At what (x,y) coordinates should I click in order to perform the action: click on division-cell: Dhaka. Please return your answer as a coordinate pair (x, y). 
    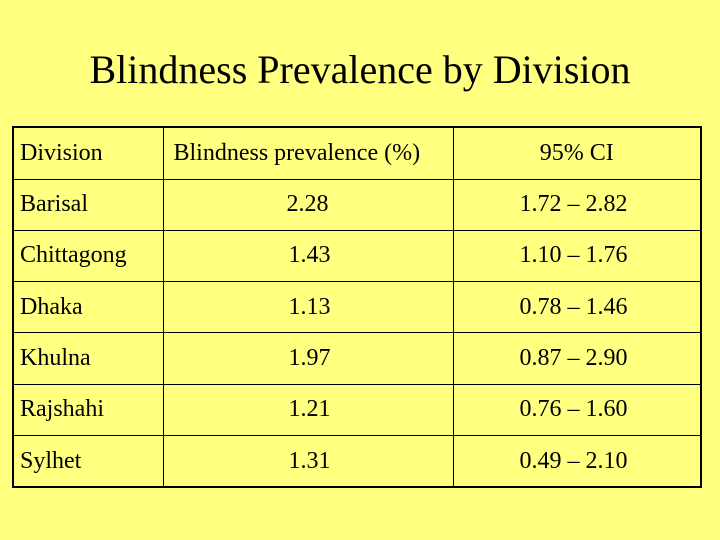
    Looking at the image, I should click on (88, 307).